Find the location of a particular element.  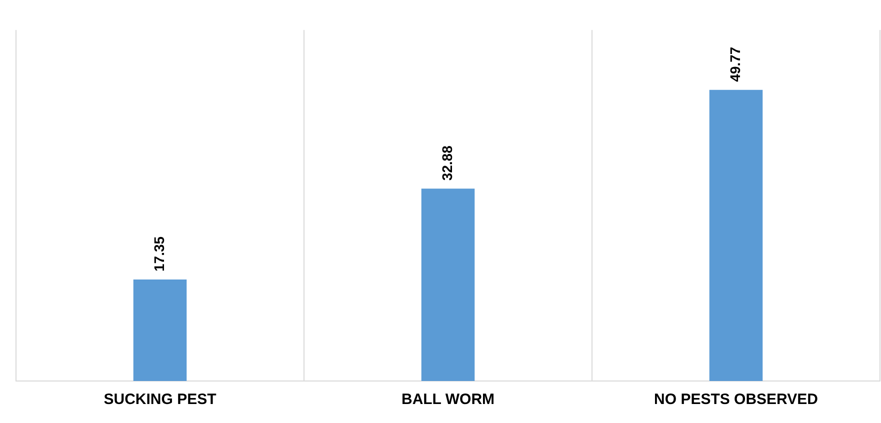

data-label: 32.88 is located at coordinates (446, 163).